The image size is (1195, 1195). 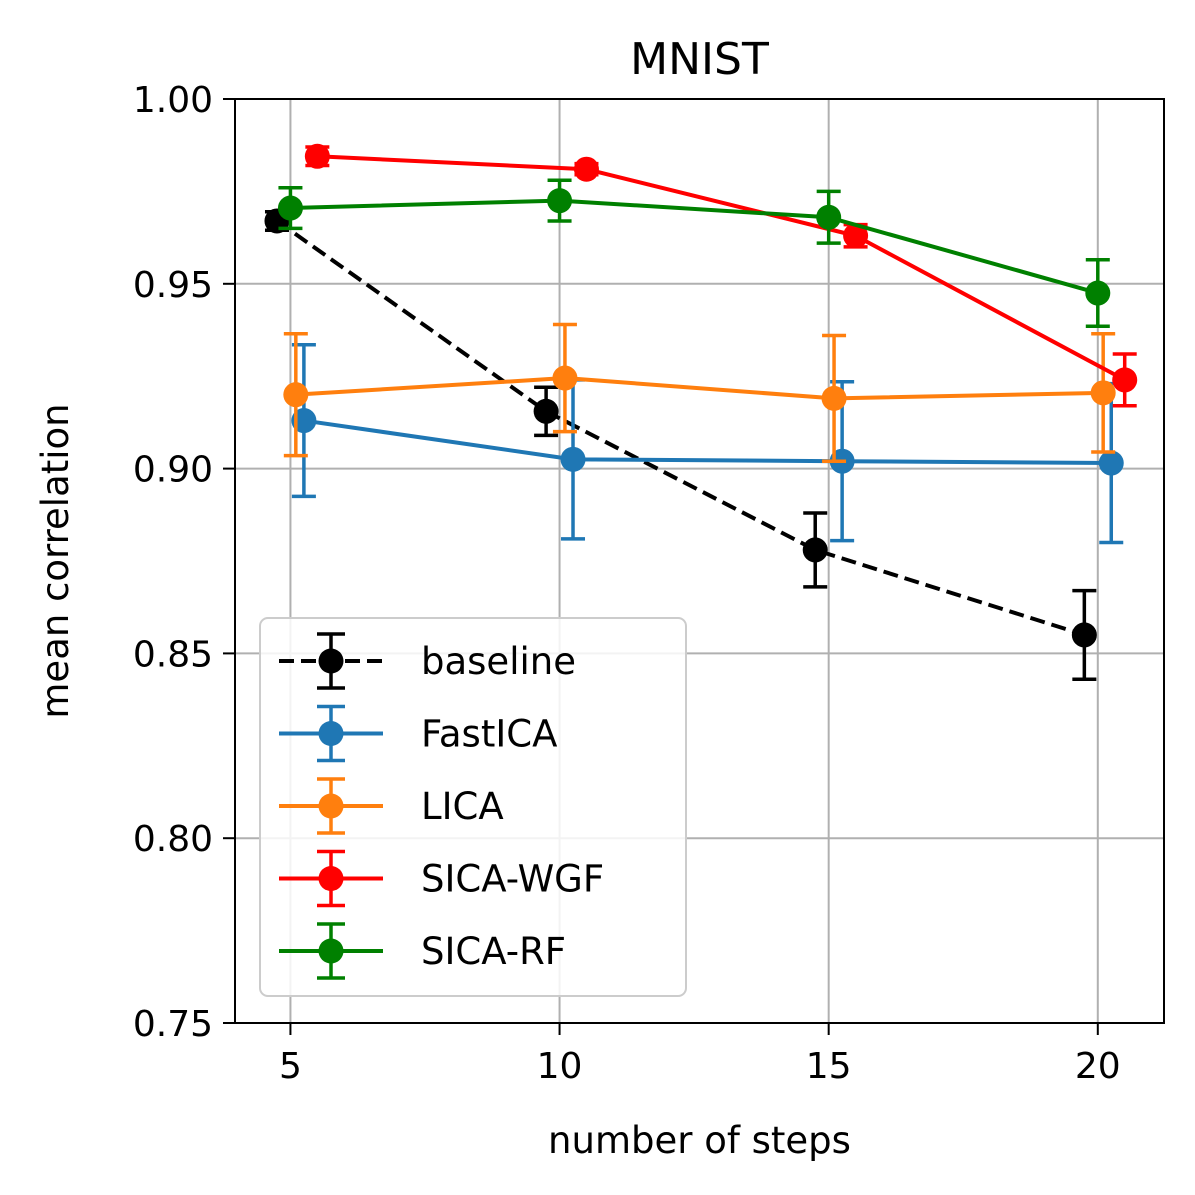 What do you see at coordinates (462, 806) in the screenshot?
I see `legend-label: LICA` at bounding box center [462, 806].